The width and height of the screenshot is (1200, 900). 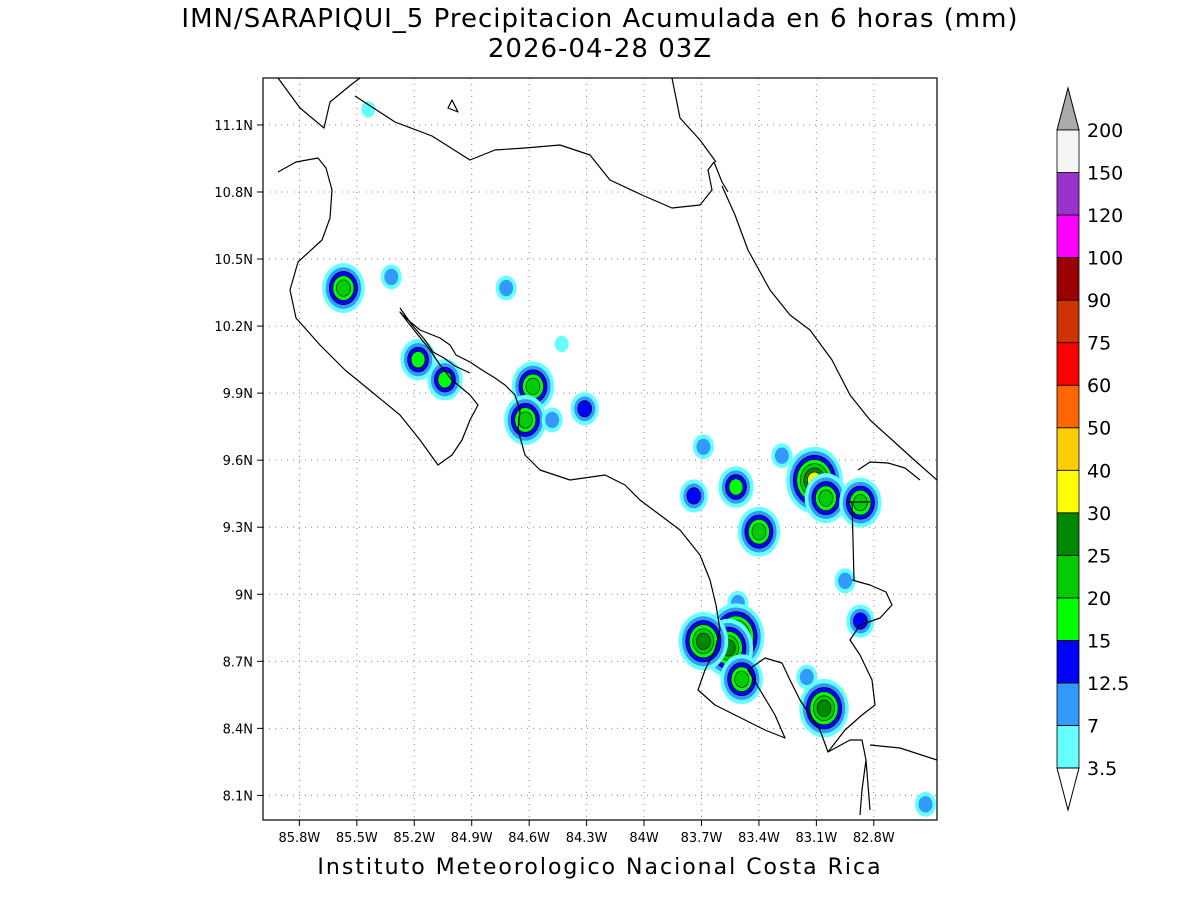 I want to click on lon-tick-label: 85.2W, so click(x=414, y=838).